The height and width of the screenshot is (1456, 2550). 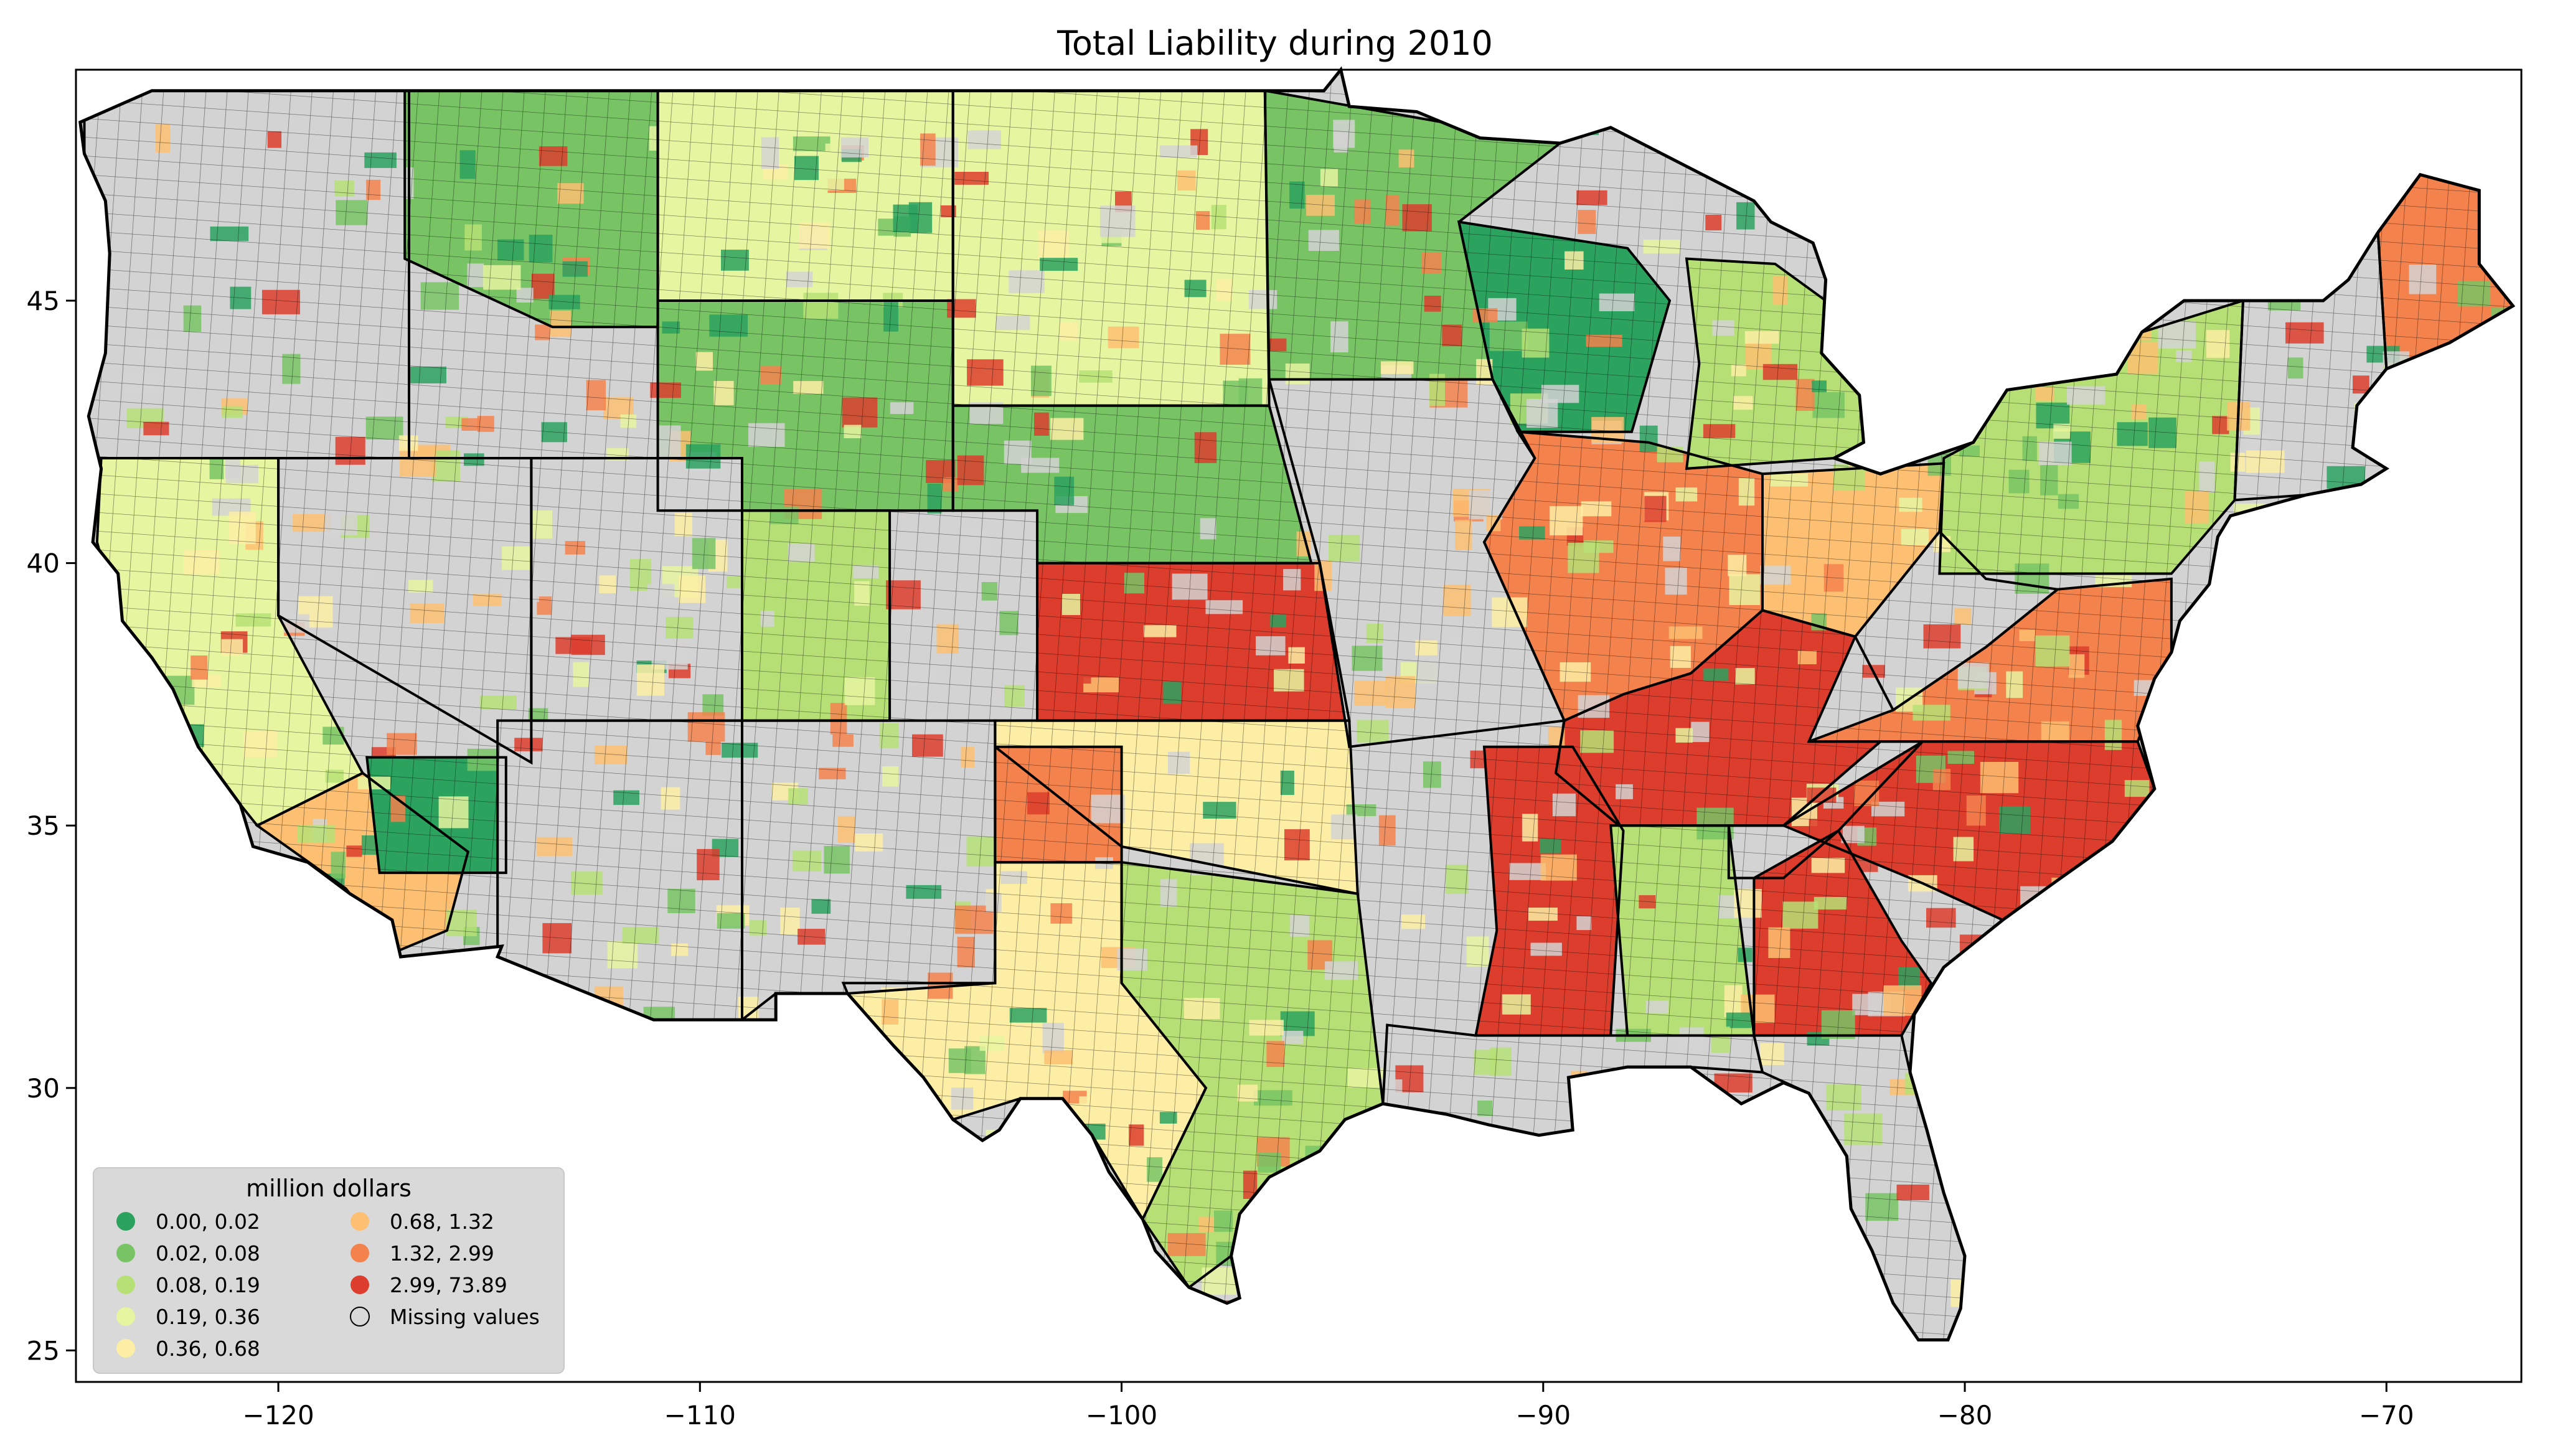 I want to click on legend-label: 0.02, 0.08, so click(x=208, y=1253).